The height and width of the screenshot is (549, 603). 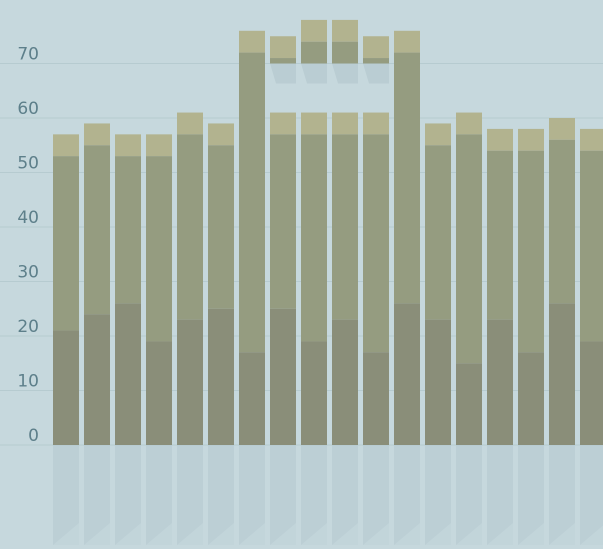 I want to click on bar-reflection, so click(x=591, y=495).